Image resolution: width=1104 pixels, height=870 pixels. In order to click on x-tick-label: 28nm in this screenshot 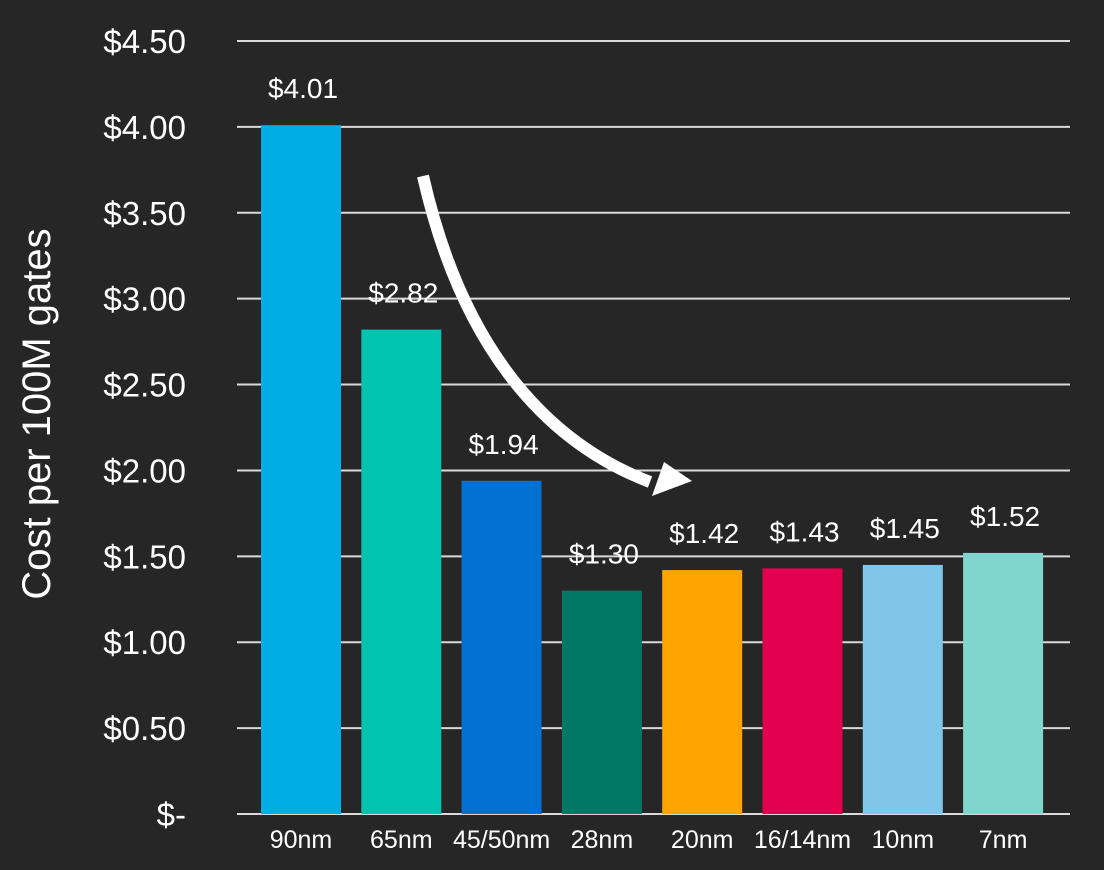, I will do `click(602, 840)`.